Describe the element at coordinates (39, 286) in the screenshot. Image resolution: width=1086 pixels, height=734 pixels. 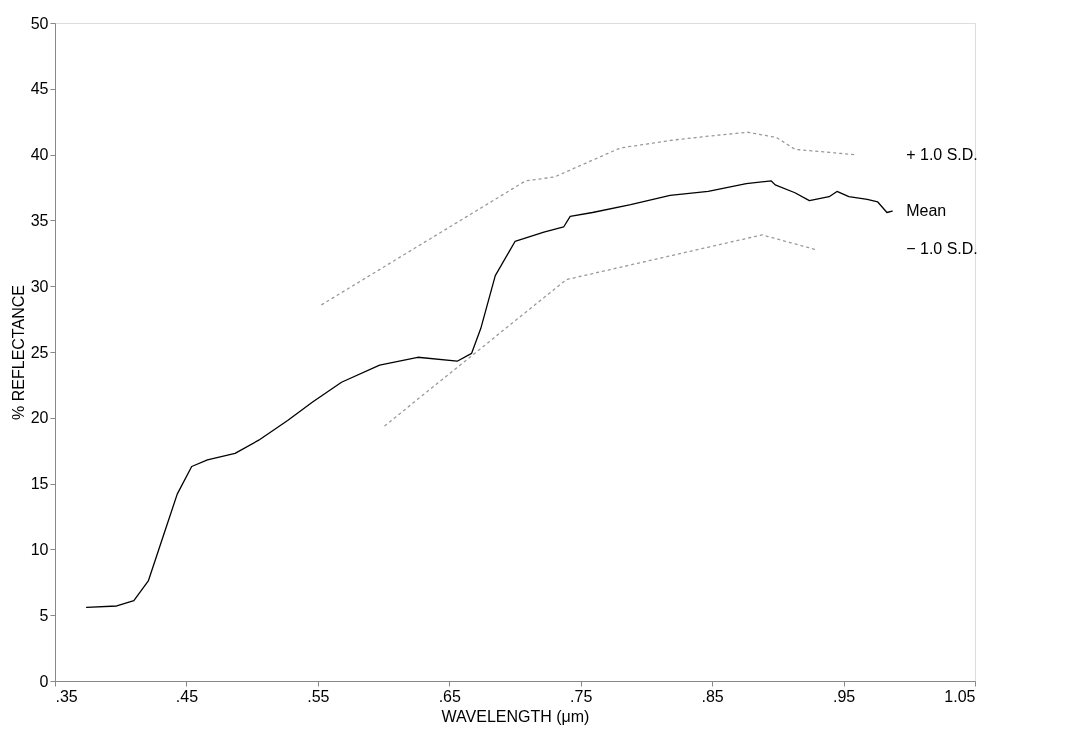
I see `y-tick-label: 30` at that location.